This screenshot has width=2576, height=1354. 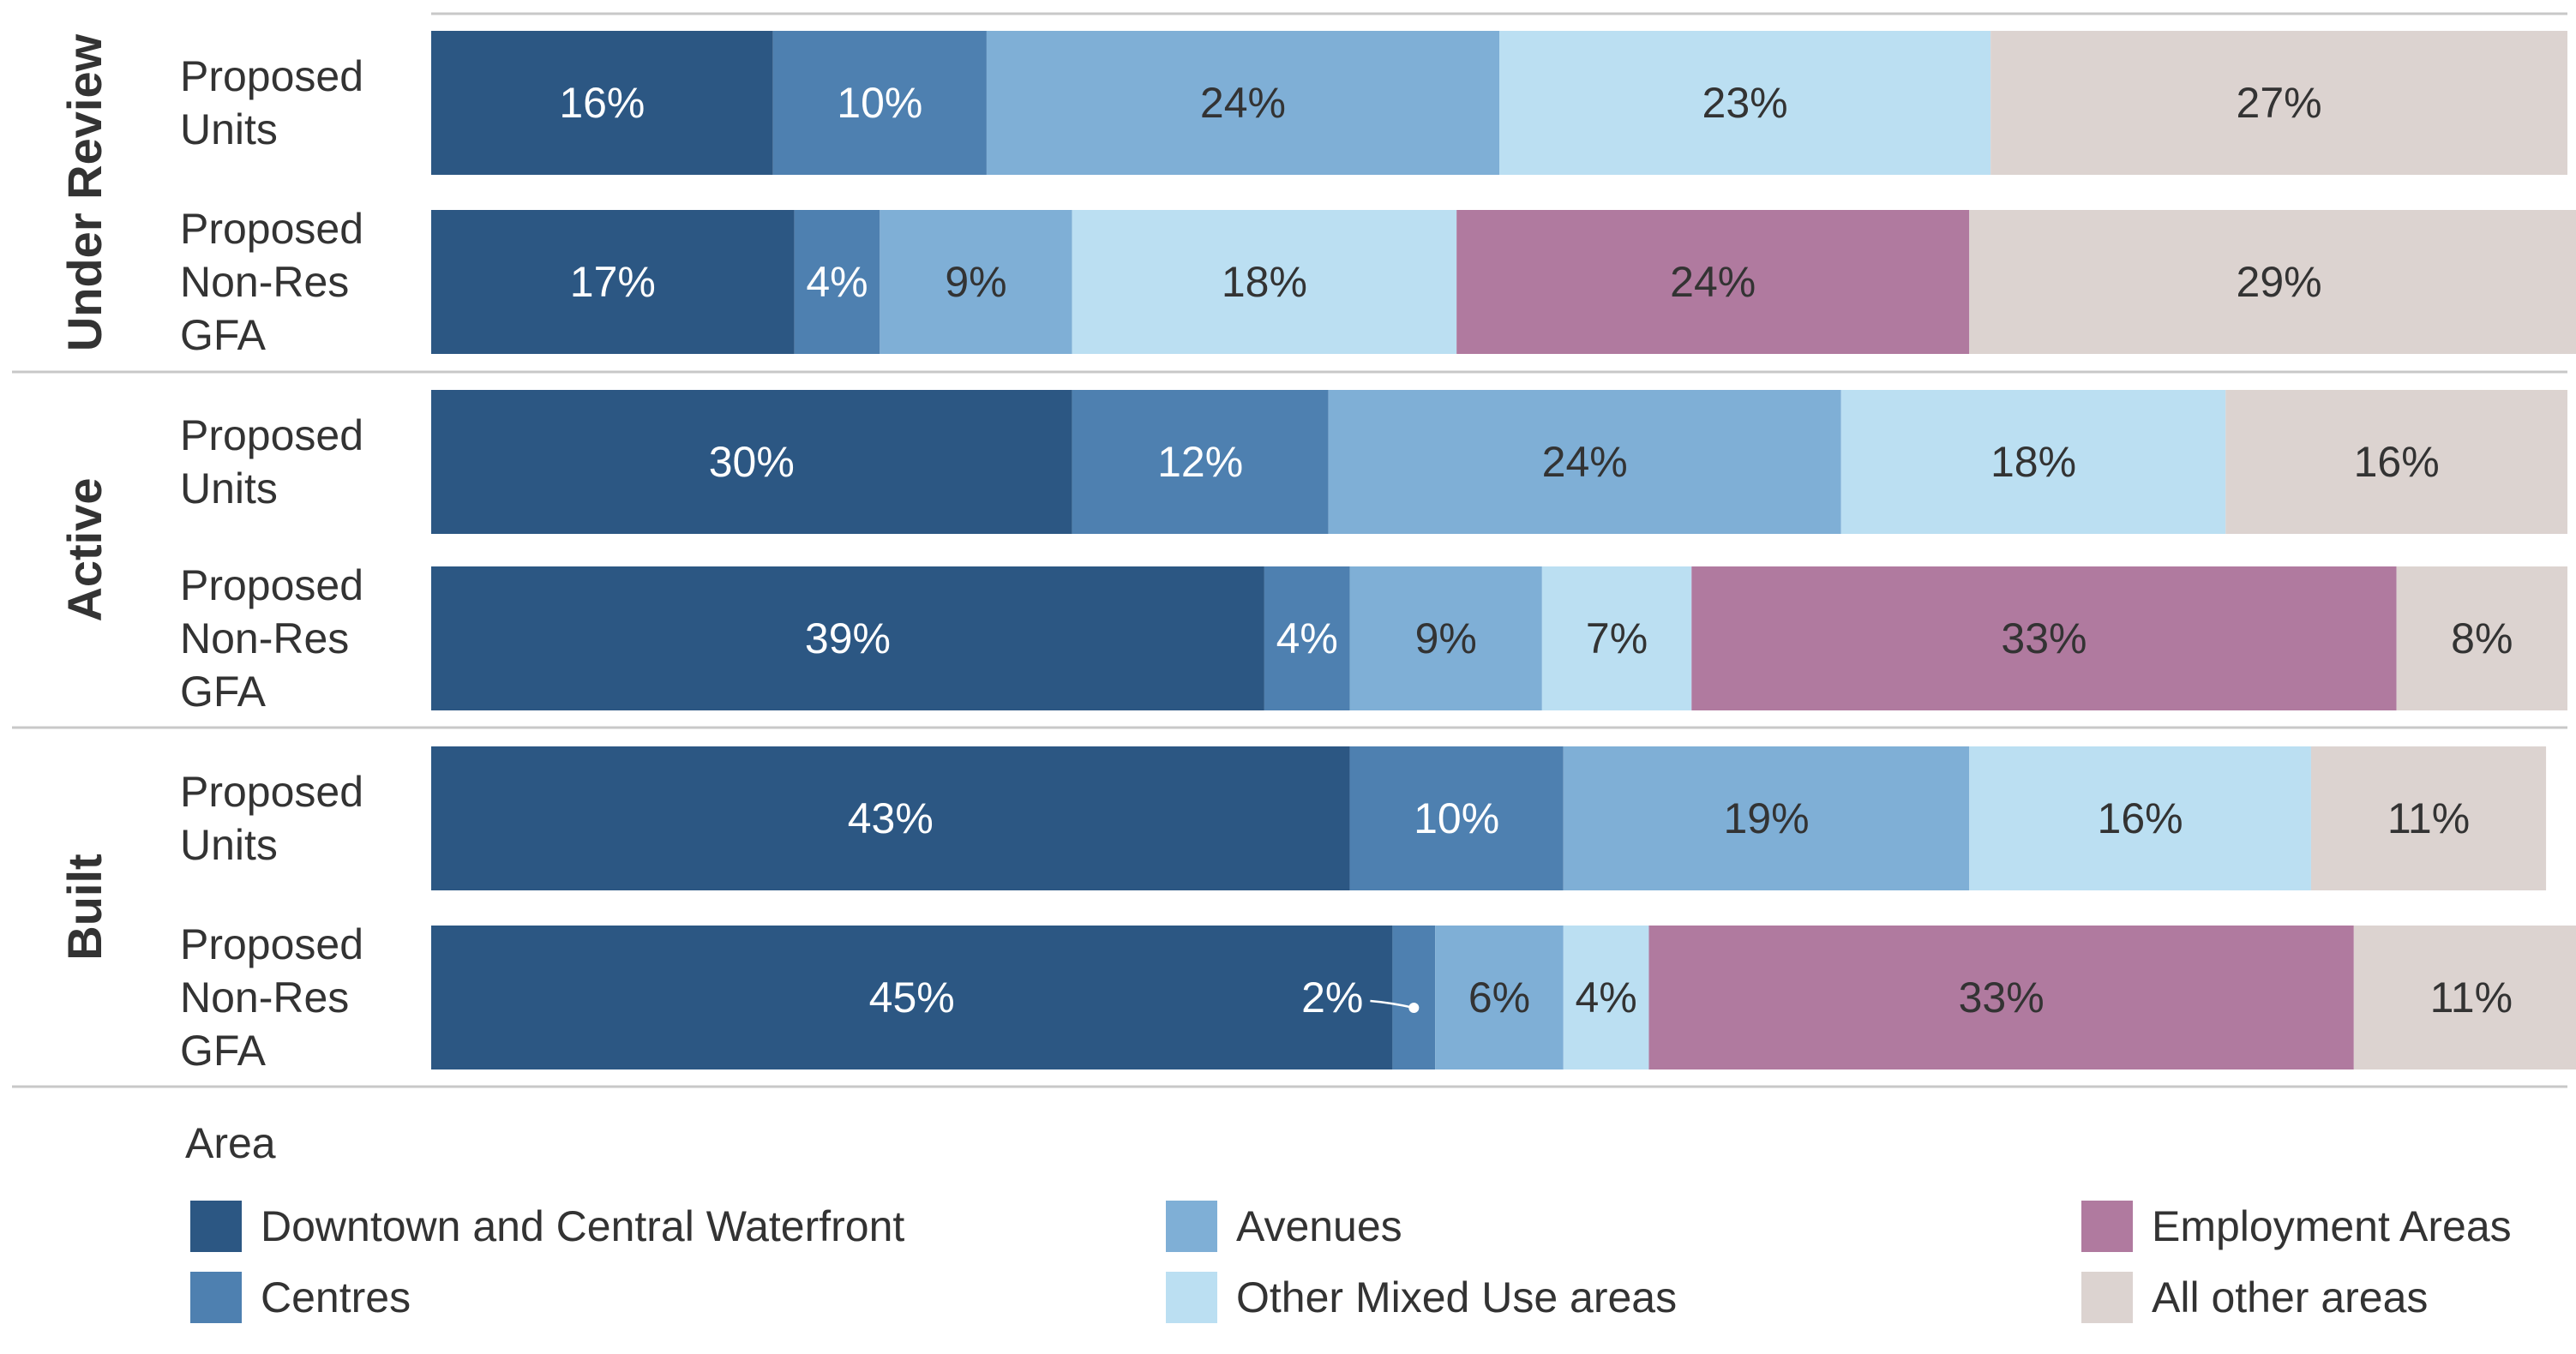 What do you see at coordinates (84, 549) in the screenshot?
I see `group-label-active: Active` at bounding box center [84, 549].